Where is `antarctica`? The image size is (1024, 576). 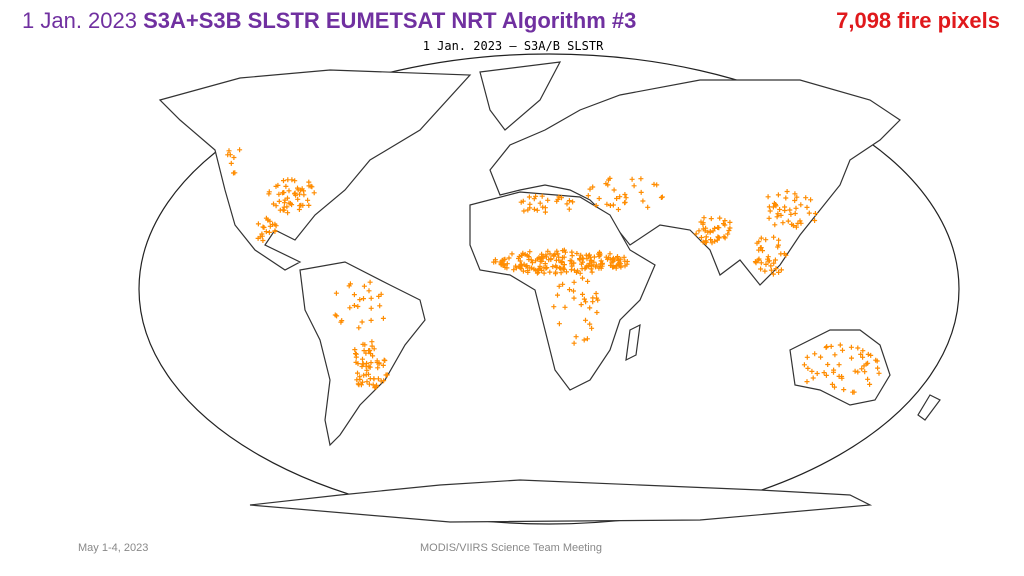 antarctica is located at coordinates (561, 501).